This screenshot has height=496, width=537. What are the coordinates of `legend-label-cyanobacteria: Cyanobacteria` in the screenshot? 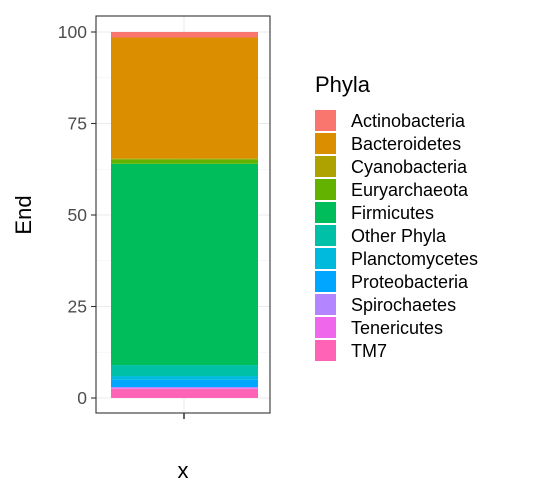 It's located at (409, 167).